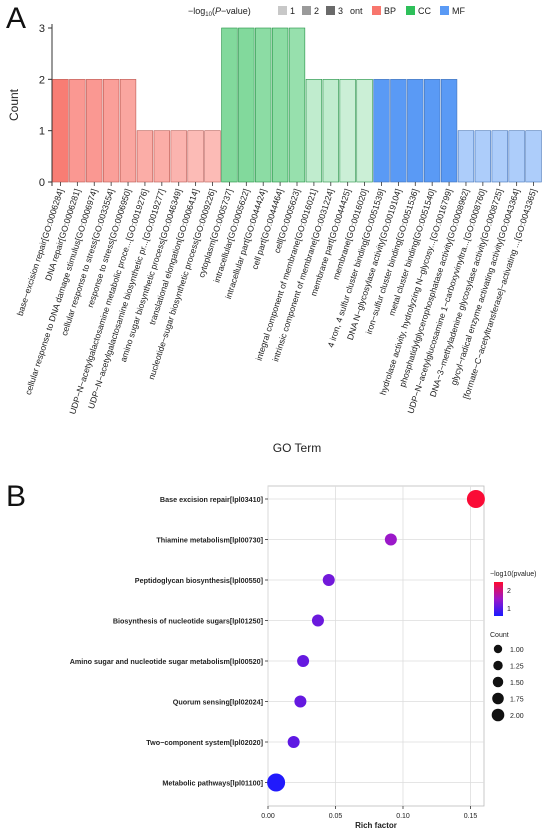 The image size is (550, 838). I want to click on pathway-label: Thiamine metabolism[lpl00730], so click(209, 540).